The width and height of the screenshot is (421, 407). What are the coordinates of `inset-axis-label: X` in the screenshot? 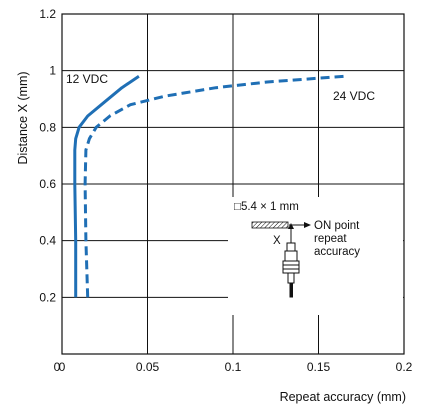 It's located at (277, 241).